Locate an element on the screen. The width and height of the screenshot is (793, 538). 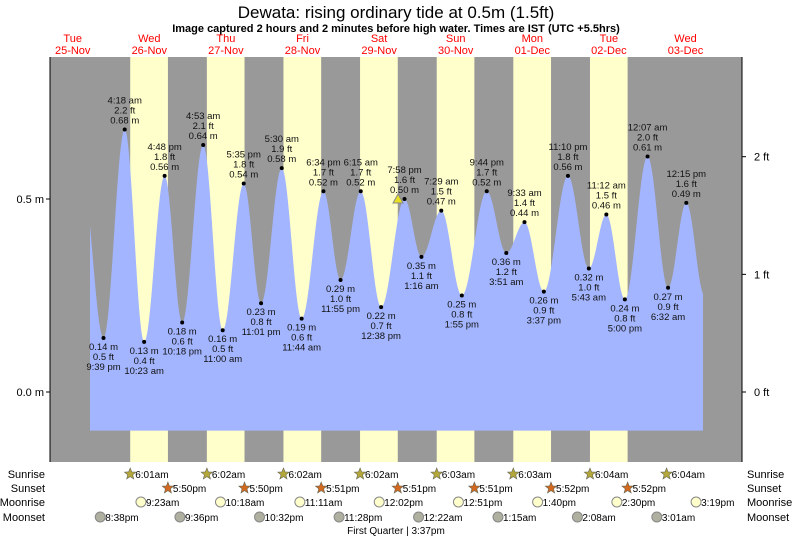
moonrise-time: 1:40pm is located at coordinates (559, 503).